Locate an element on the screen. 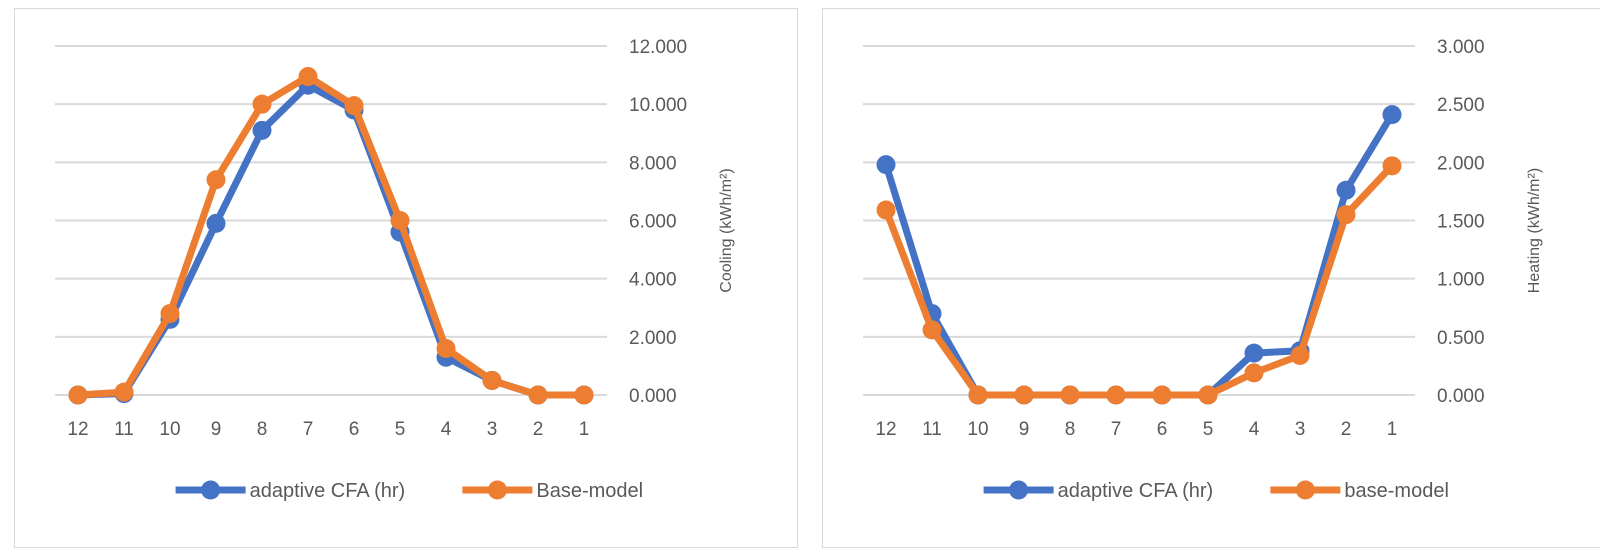 The width and height of the screenshot is (1600, 556). legend-item-2: Base-model is located at coordinates (552, 491).